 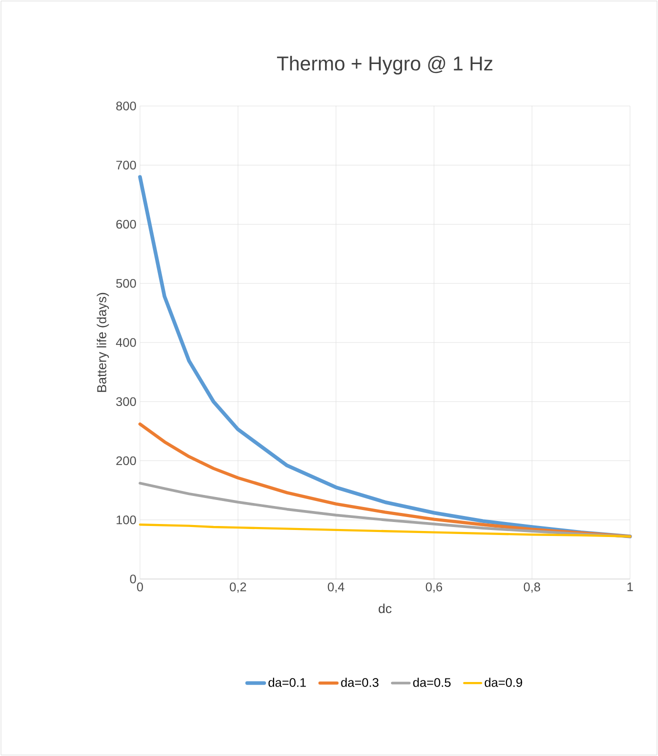 I want to click on line-series, so click(x=385, y=510).